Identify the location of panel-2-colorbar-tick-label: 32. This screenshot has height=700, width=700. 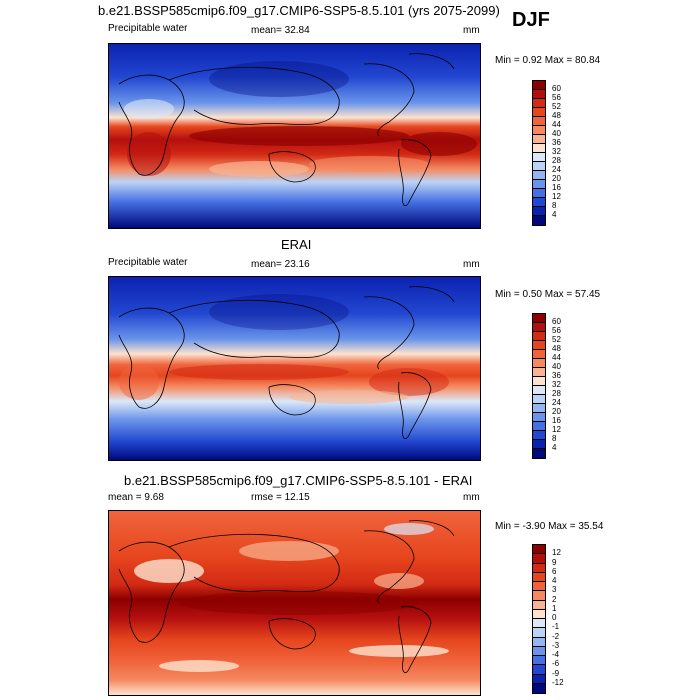
(556, 384).